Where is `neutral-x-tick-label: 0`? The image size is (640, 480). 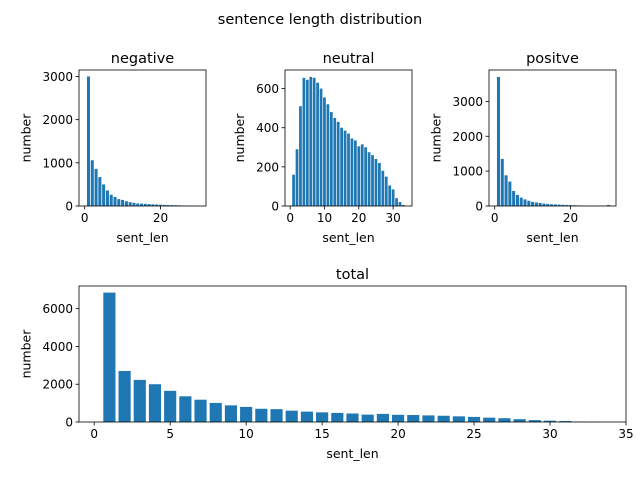
neutral-x-tick-label: 0 is located at coordinates (290, 218).